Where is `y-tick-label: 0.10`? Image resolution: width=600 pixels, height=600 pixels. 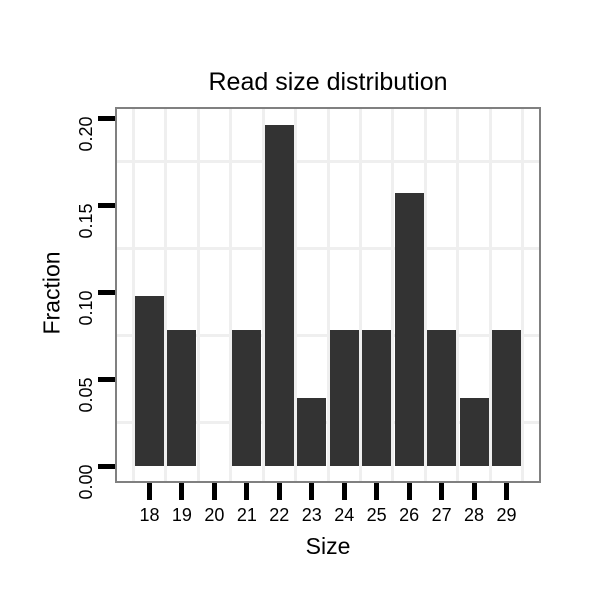 y-tick-label: 0.10 is located at coordinates (86, 308).